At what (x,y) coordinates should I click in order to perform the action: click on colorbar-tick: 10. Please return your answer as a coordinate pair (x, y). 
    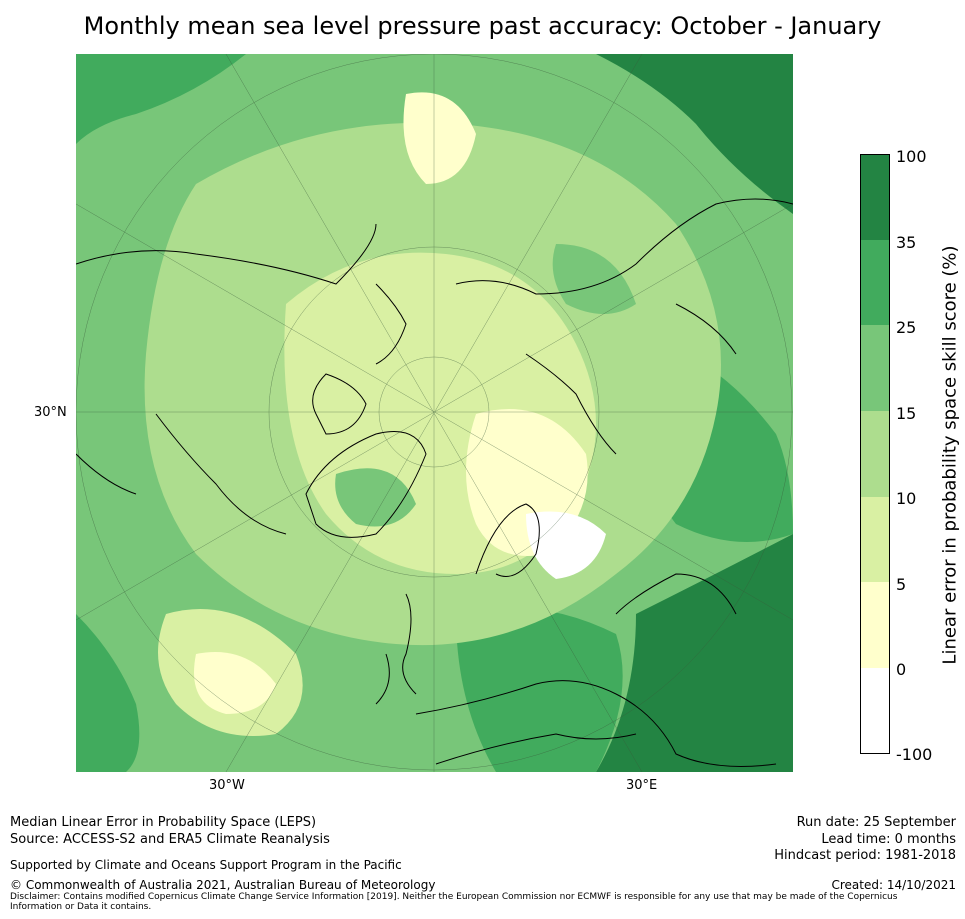
    Looking at the image, I should click on (906, 498).